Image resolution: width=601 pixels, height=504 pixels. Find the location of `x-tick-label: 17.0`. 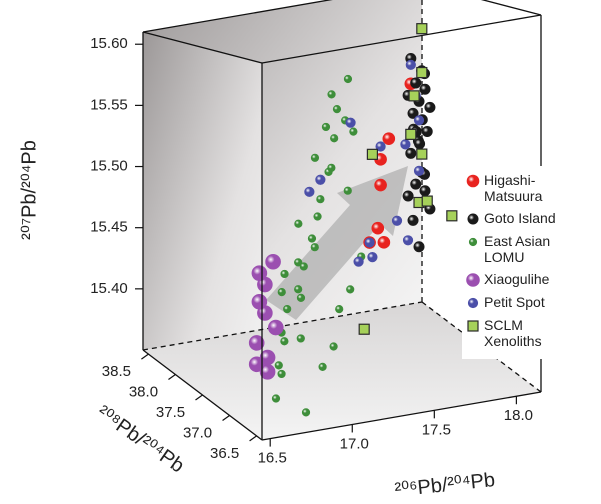

x-tick-label: 17.0 is located at coordinates (354, 443).